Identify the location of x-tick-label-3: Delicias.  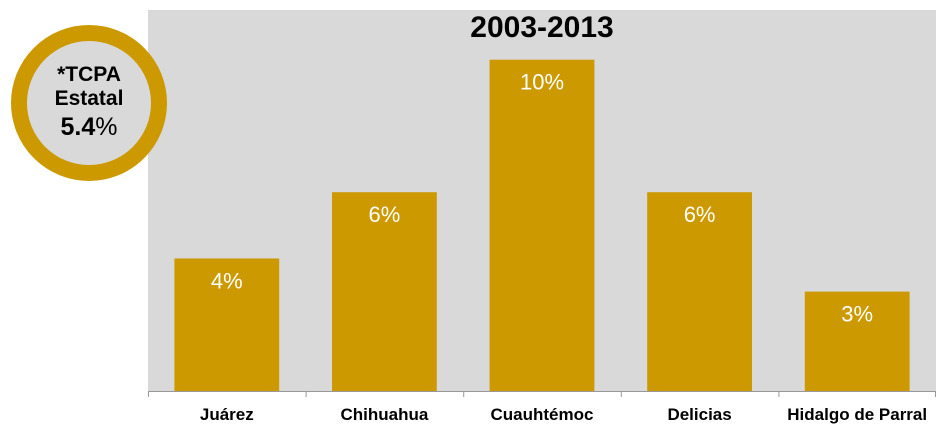
(699, 414).